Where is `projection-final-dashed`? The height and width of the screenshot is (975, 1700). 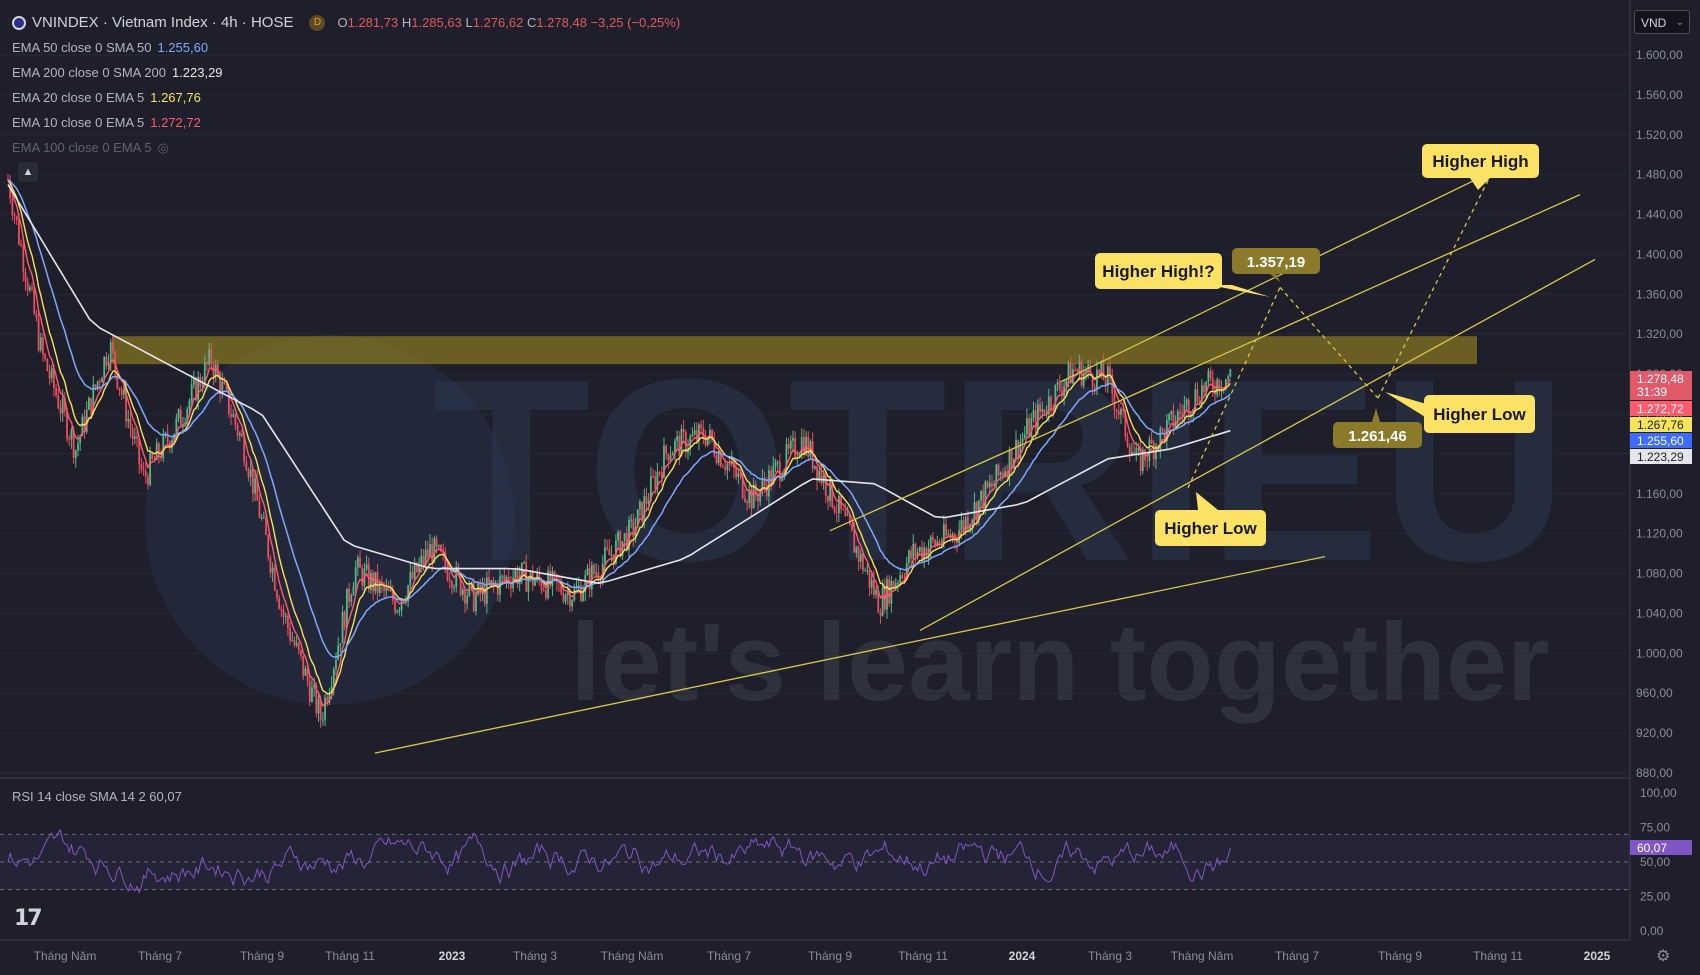
projection-final-dashed is located at coordinates (1434, 287).